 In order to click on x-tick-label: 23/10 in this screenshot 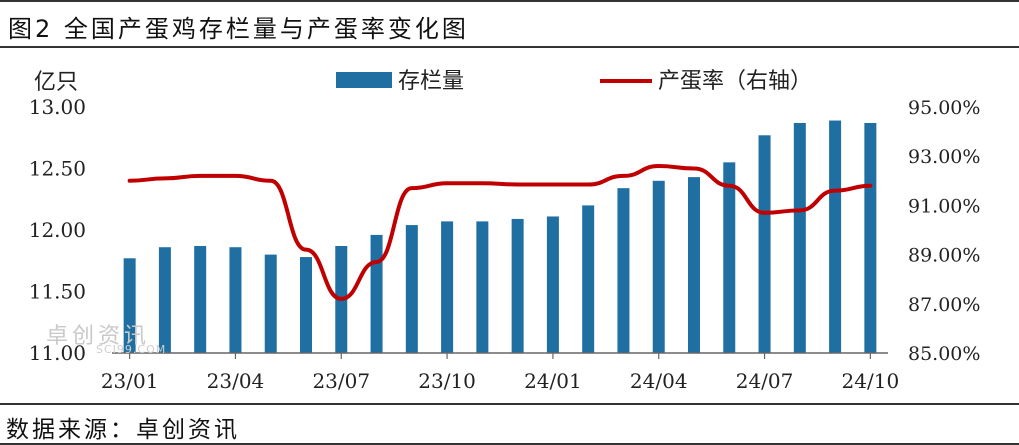, I will do `click(447, 381)`.